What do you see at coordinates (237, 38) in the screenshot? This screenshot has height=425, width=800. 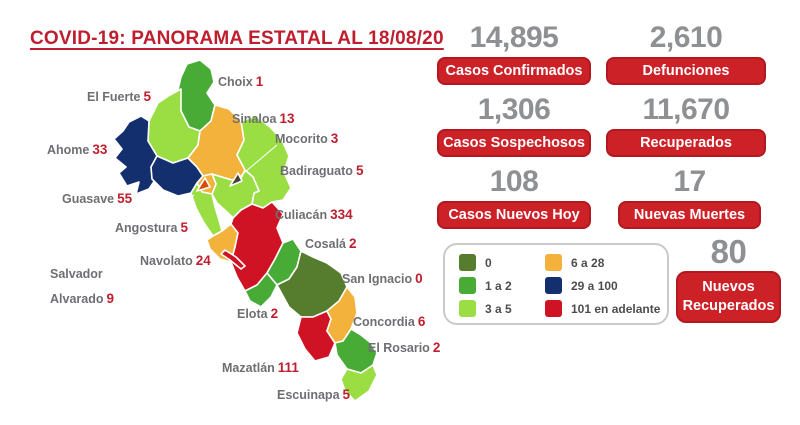 I see `page-title: COVID-19: PANORAMA ESTATAL AL 18/08/20` at bounding box center [237, 38].